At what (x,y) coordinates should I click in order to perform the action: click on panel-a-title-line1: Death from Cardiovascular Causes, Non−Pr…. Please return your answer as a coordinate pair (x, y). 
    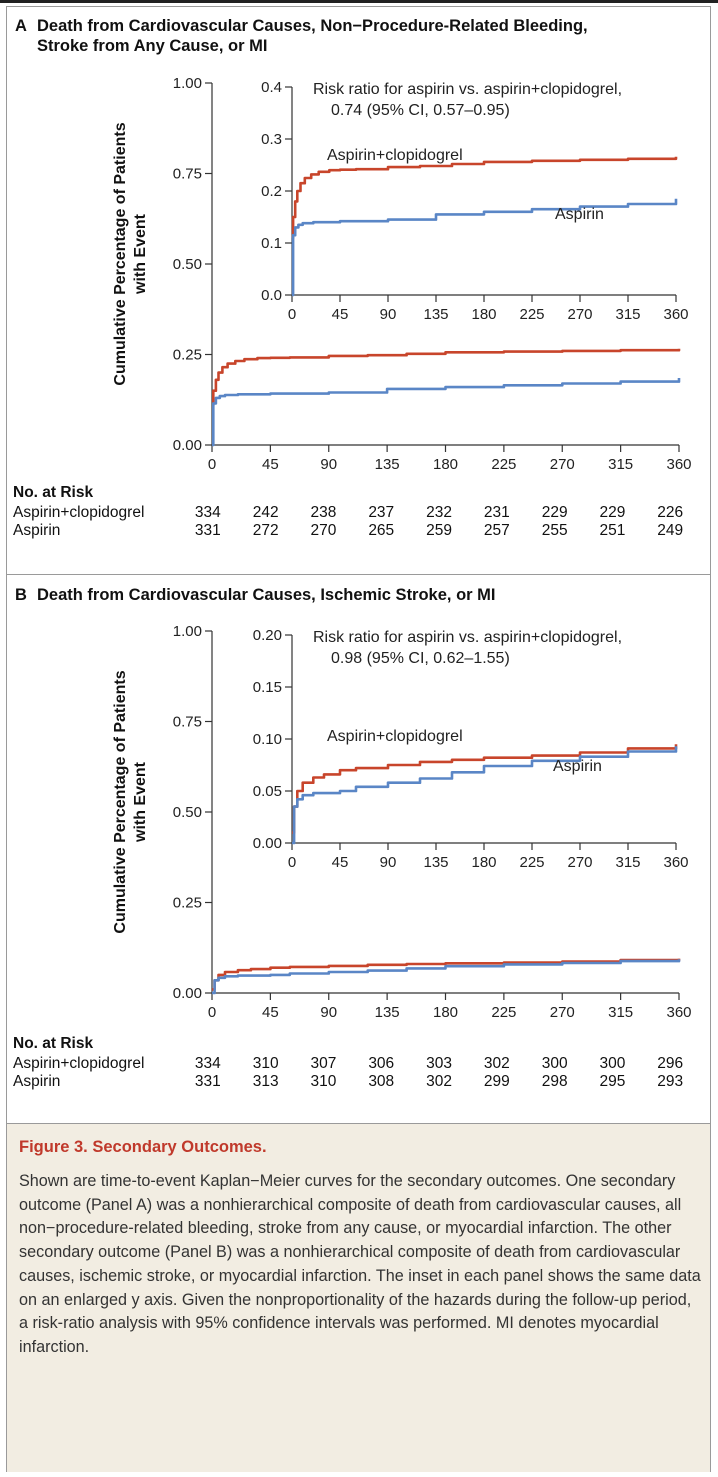
    Looking at the image, I should click on (312, 26).